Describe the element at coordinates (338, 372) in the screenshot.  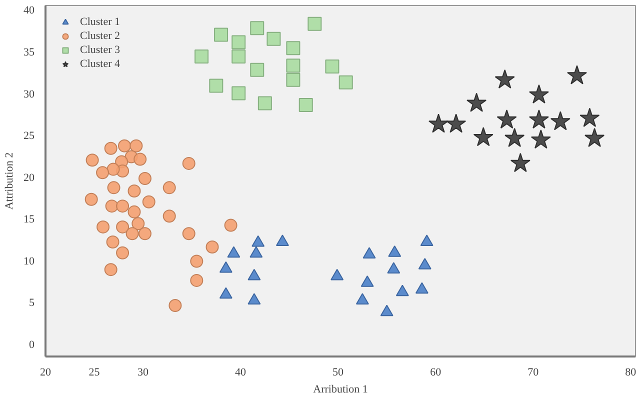
I see `x-tick-label: 50` at that location.